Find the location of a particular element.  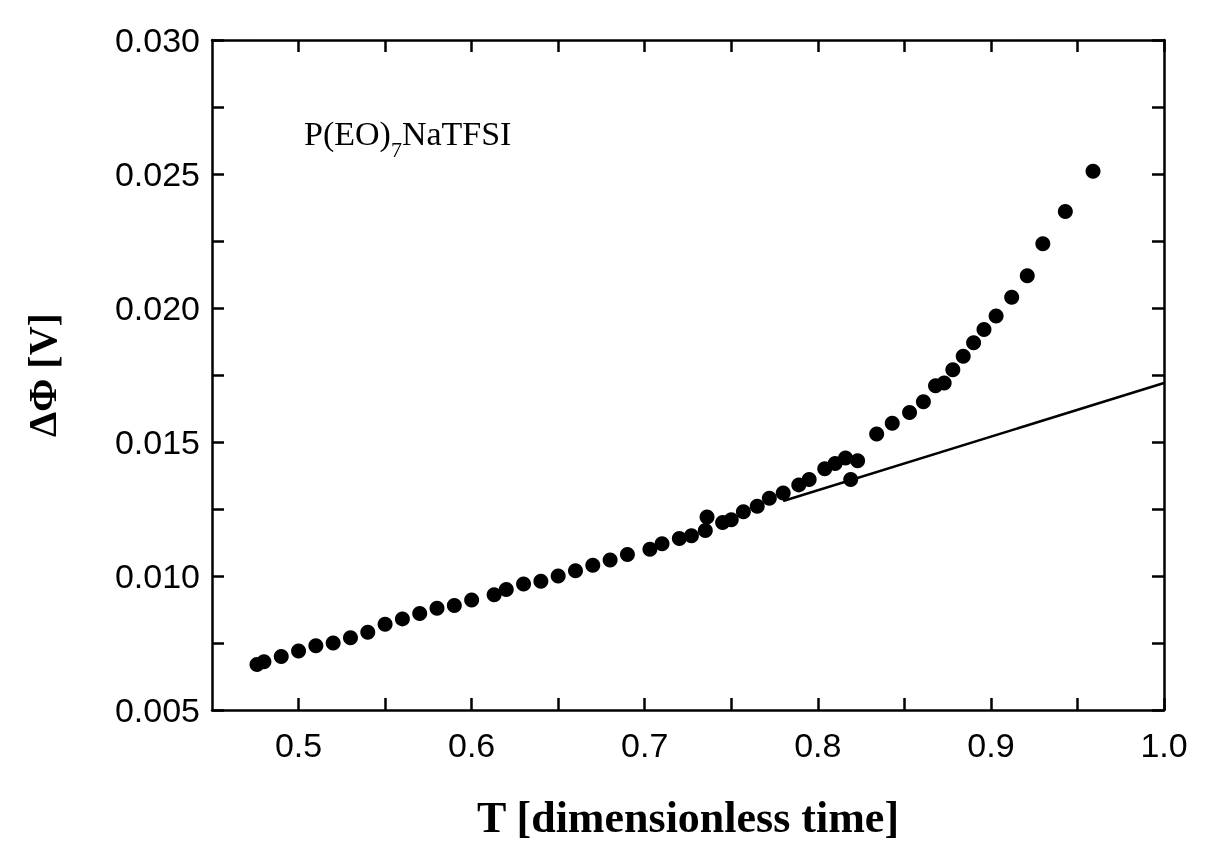

x-tick-label: 0.7 is located at coordinates (645, 745).